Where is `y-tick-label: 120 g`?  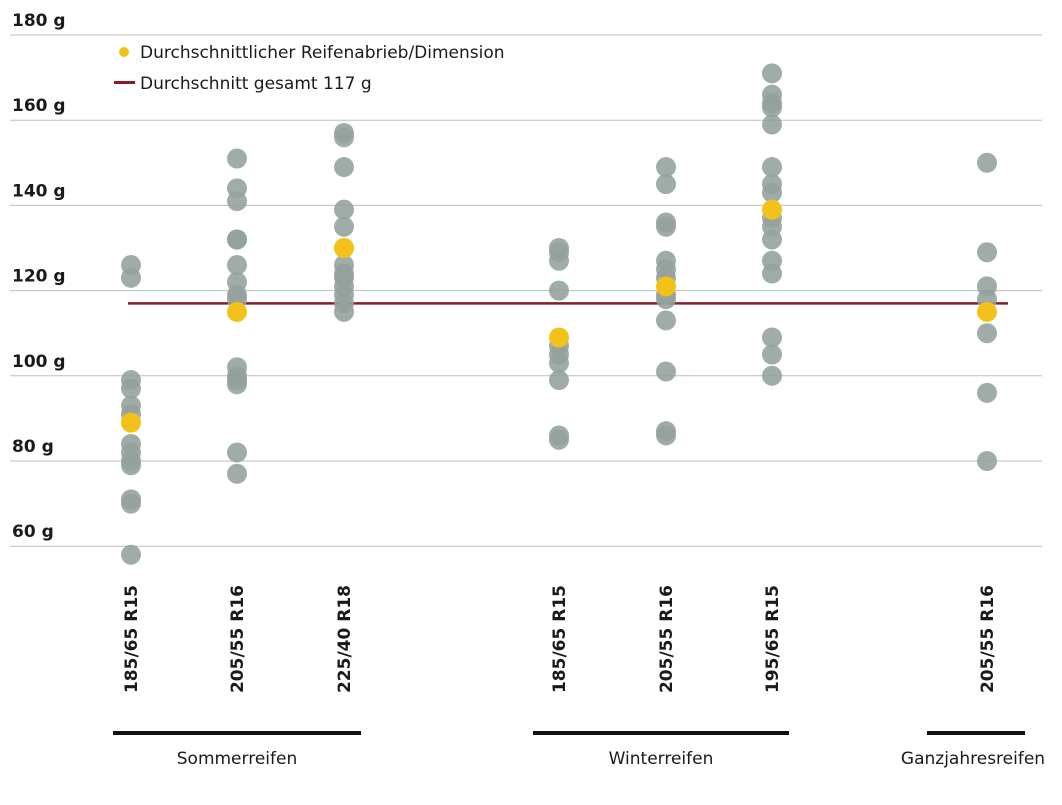
y-tick-label: 120 g is located at coordinates (39, 277).